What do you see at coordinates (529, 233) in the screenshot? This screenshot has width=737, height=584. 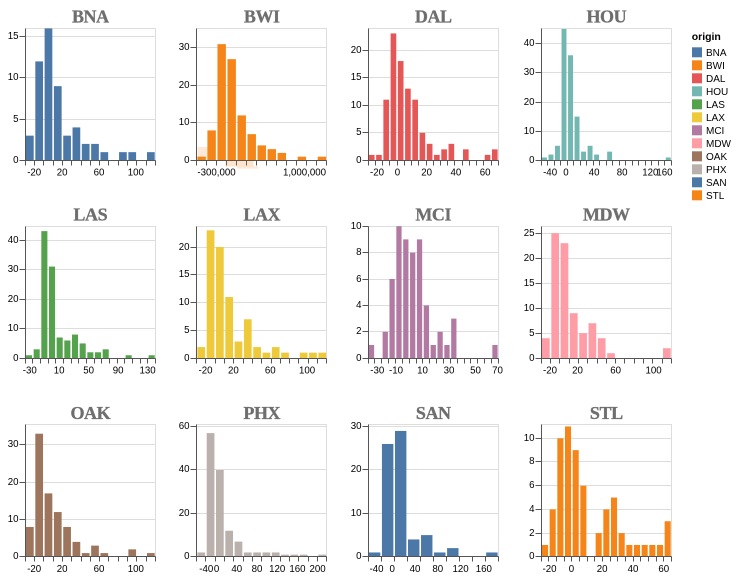 I see `svg-text: 25` at bounding box center [529, 233].